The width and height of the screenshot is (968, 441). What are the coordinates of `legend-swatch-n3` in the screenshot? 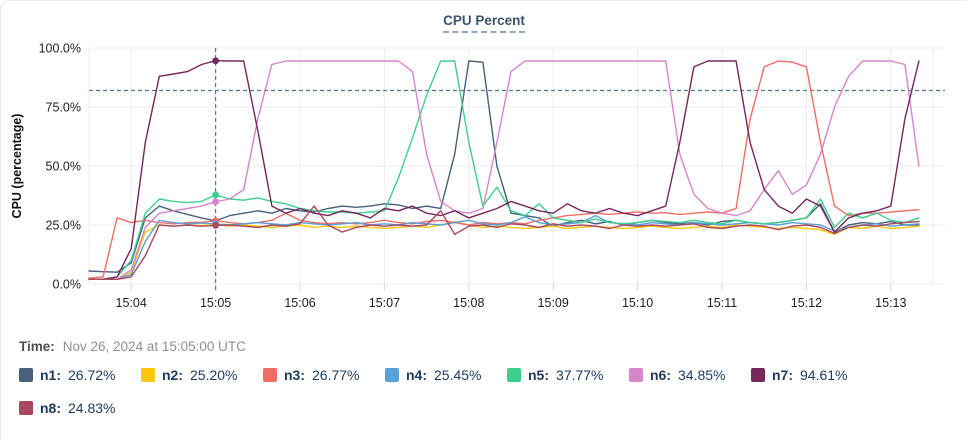 It's located at (270, 375).